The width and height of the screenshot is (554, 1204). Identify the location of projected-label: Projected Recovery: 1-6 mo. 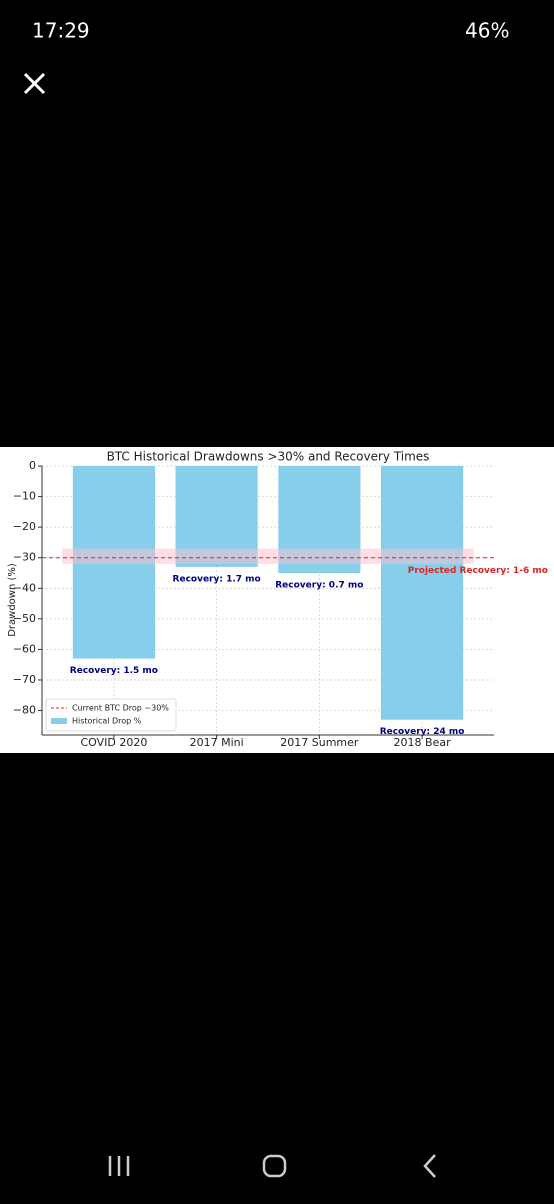
(478, 571).